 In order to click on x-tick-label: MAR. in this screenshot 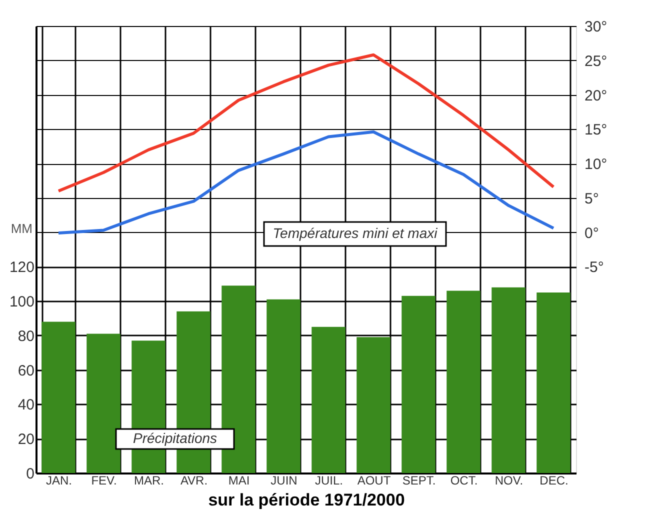, I will do `click(149, 481)`.